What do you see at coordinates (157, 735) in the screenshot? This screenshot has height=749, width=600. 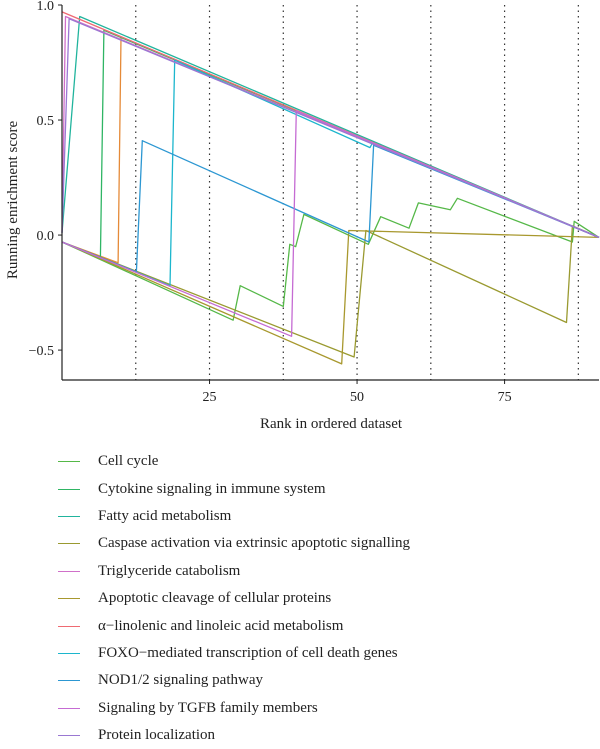 I see `legend-label: Protein localization` at bounding box center [157, 735].